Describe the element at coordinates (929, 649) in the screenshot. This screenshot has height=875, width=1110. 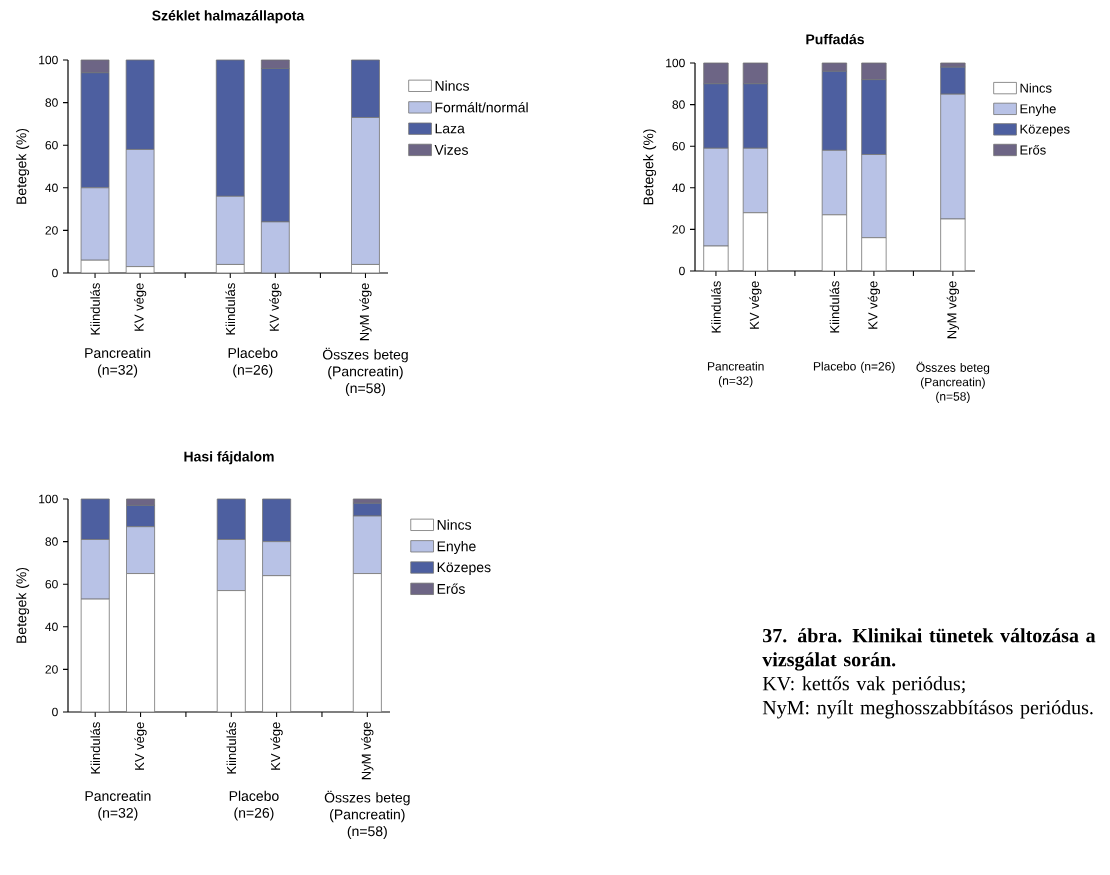
I see `text: 37. ábra. Klinikai tünetek változása a vizsgálat során.` at that location.